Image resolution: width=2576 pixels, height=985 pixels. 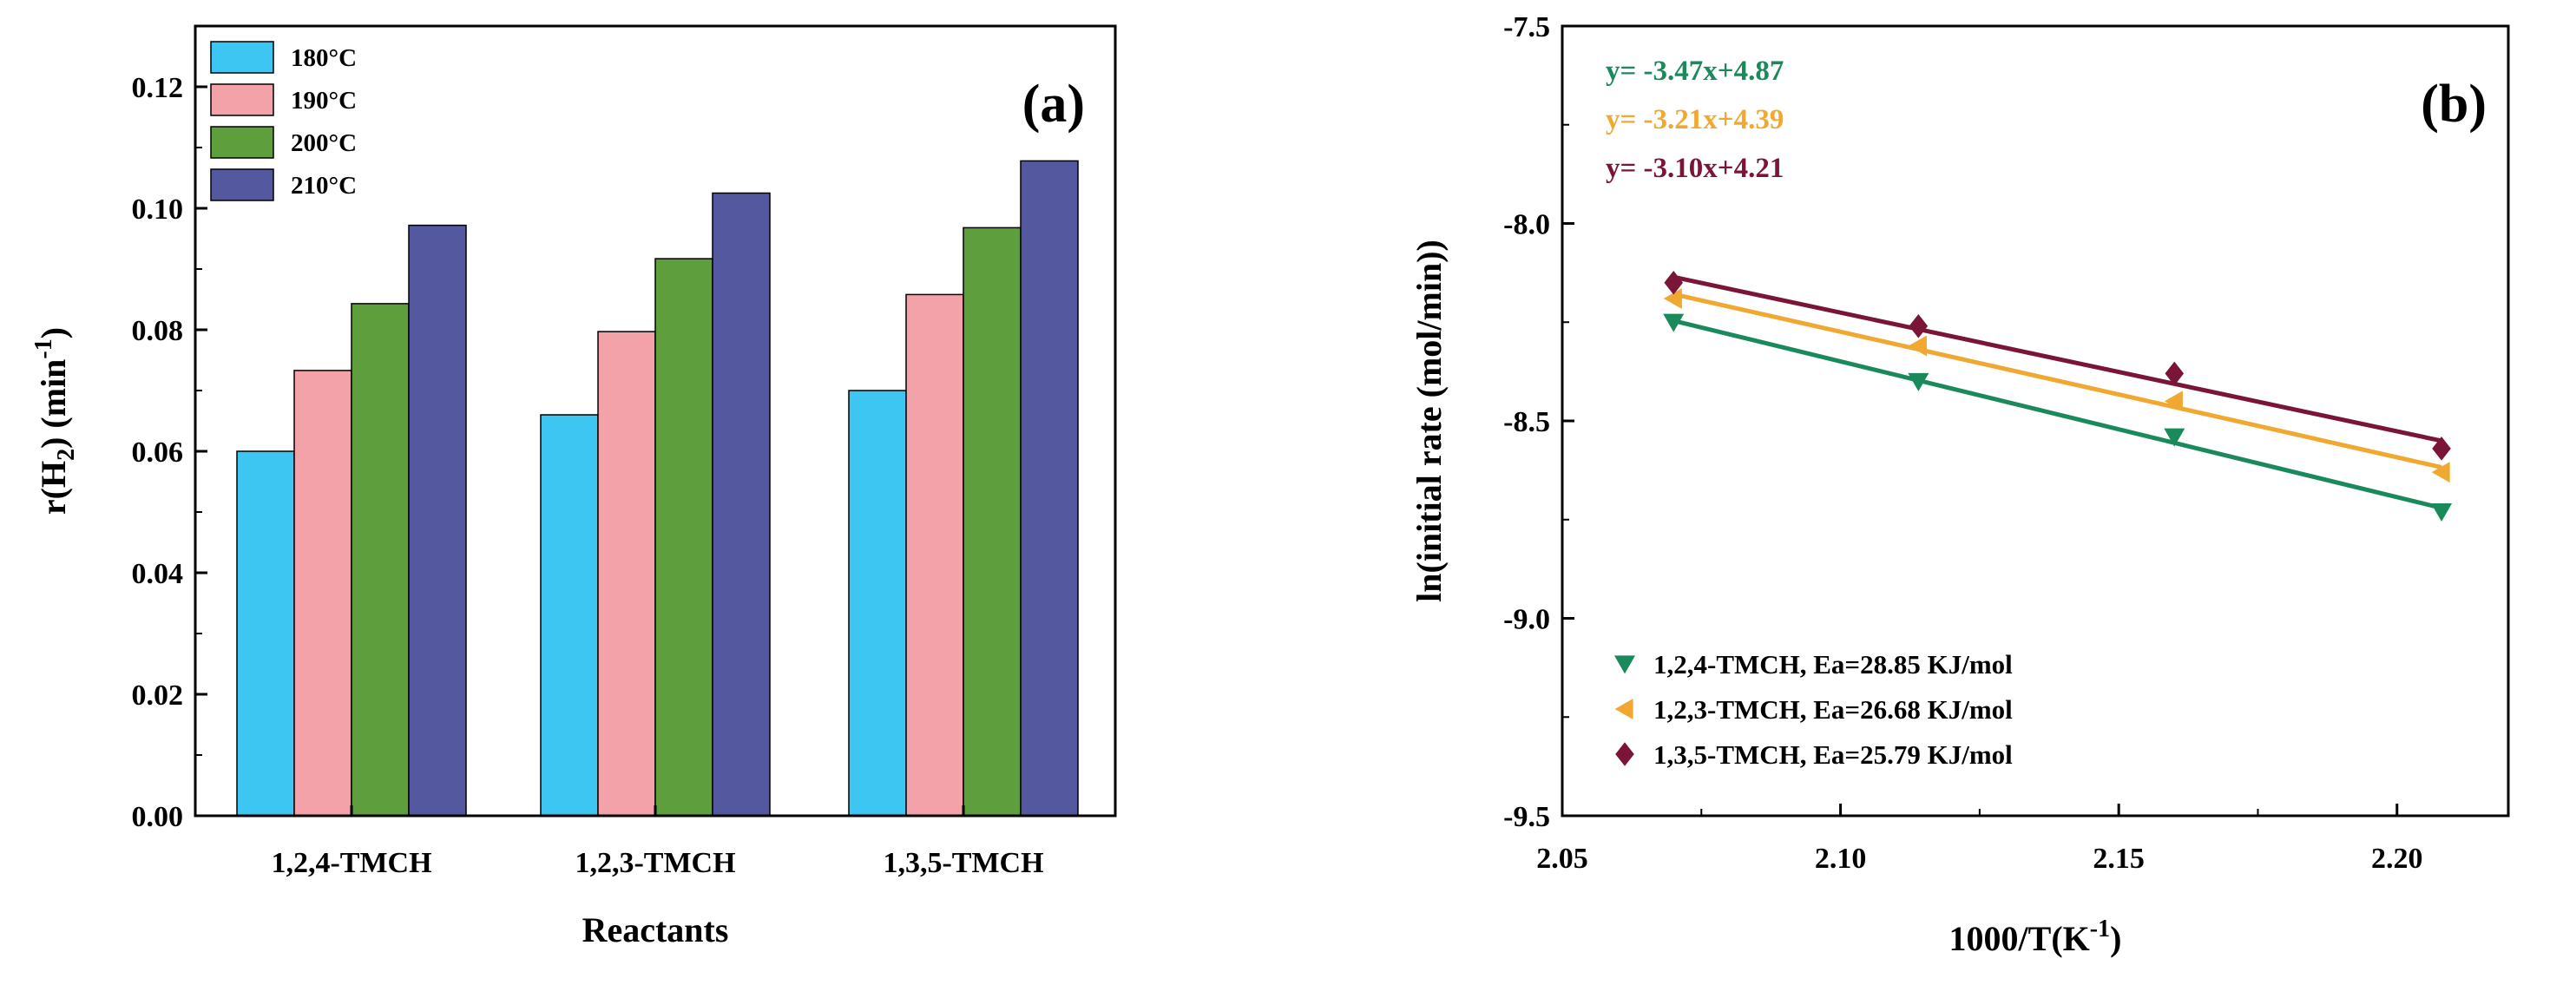 I want to click on data-points, so click(x=2058, y=396).